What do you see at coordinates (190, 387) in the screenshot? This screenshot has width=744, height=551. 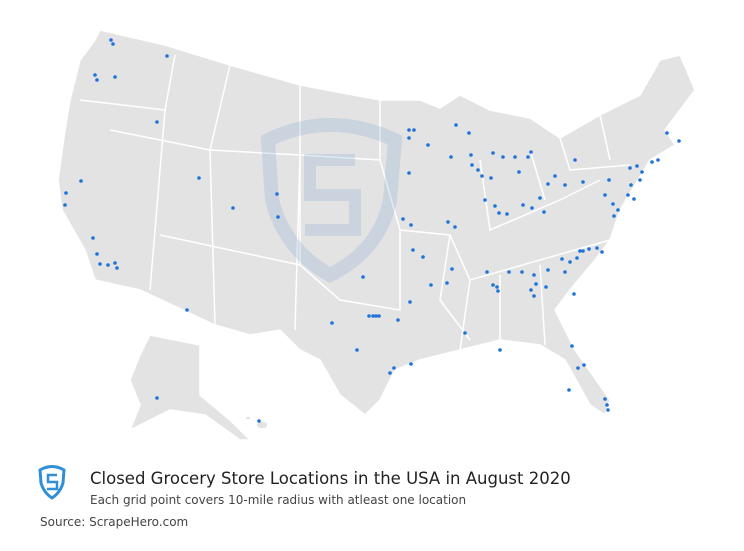 I see `alaska` at bounding box center [190, 387].